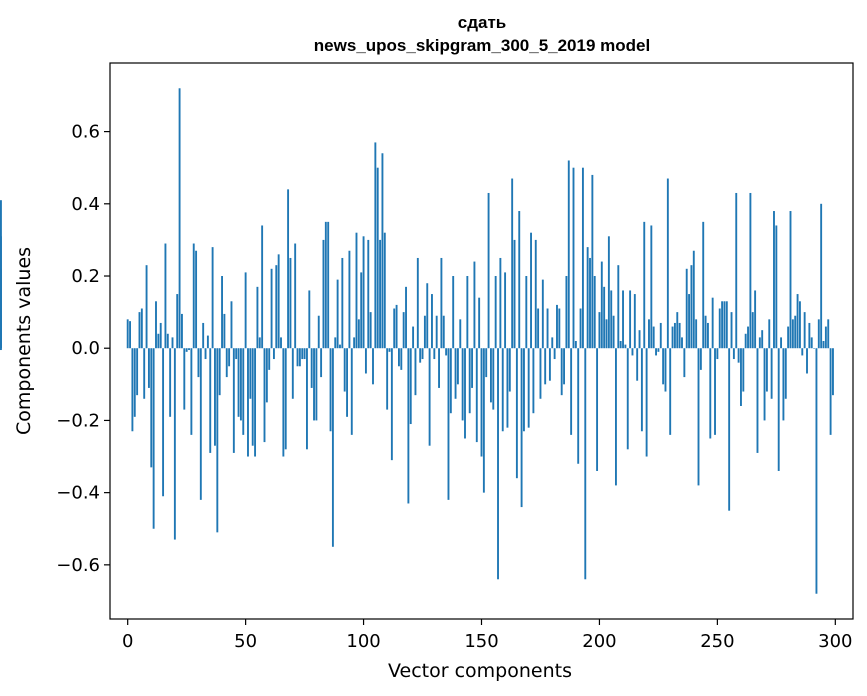 The image size is (867, 696). What do you see at coordinates (78, 420) in the screenshot?
I see `y-tick-label: −0.2` at bounding box center [78, 420].